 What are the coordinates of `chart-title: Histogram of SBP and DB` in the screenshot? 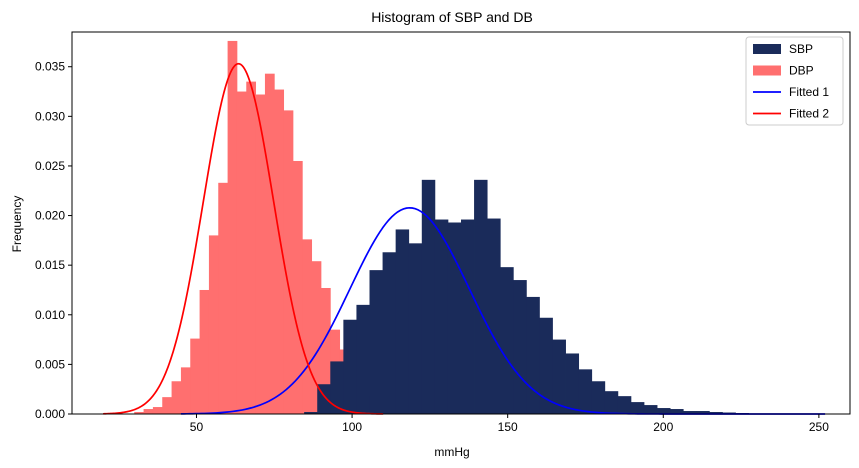 It's located at (452, 17).